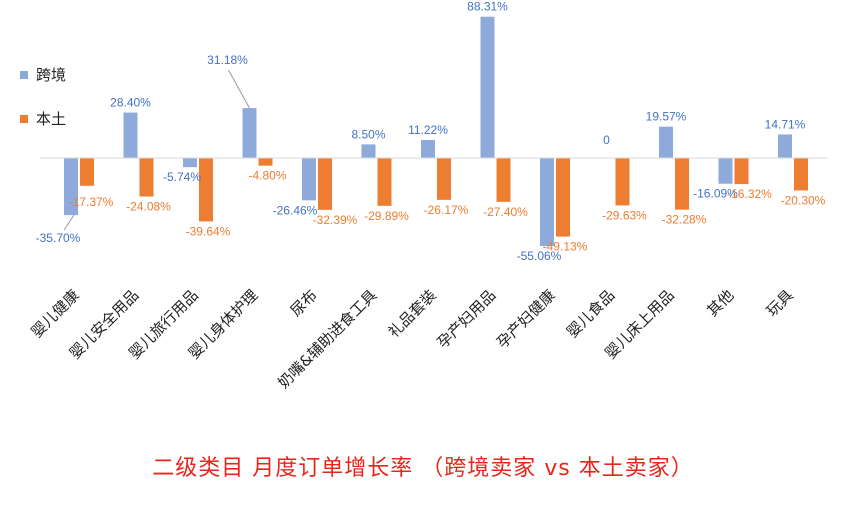  What do you see at coordinates (412, 313) in the screenshot?
I see `category-label-6: 礼品套装` at bounding box center [412, 313].